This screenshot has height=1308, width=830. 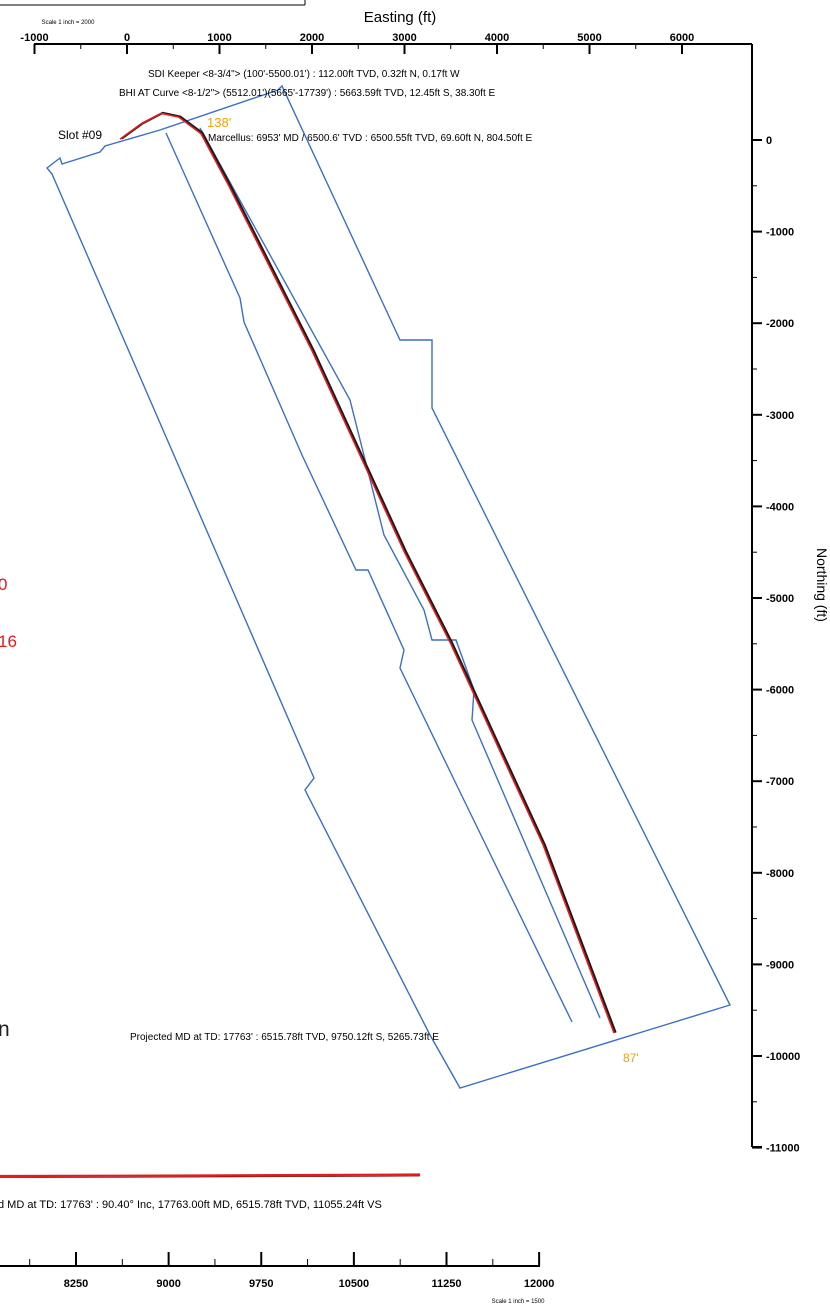 I want to click on section-tick-label: 8250, so click(x=76, y=1284).